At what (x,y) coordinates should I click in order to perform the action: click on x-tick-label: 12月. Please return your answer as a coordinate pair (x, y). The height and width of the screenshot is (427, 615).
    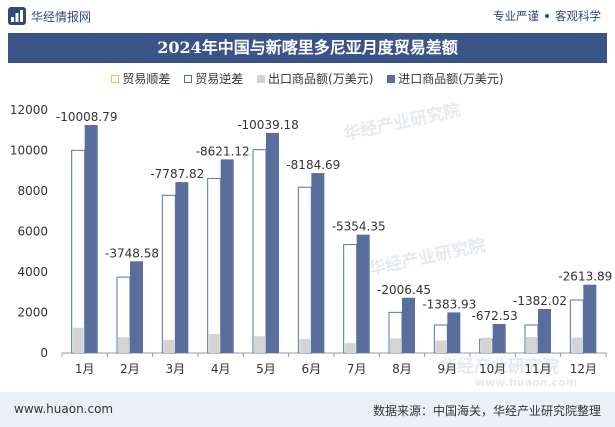
    Looking at the image, I should click on (583, 369).